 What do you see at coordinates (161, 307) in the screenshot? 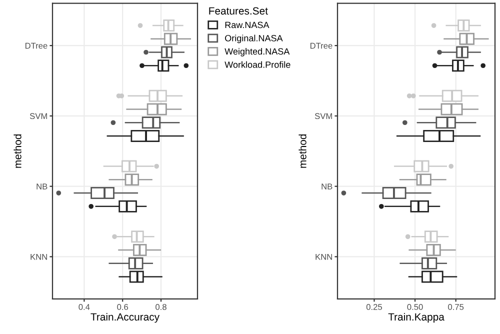
I see `x-tick-label: 0.8` at bounding box center [161, 307].